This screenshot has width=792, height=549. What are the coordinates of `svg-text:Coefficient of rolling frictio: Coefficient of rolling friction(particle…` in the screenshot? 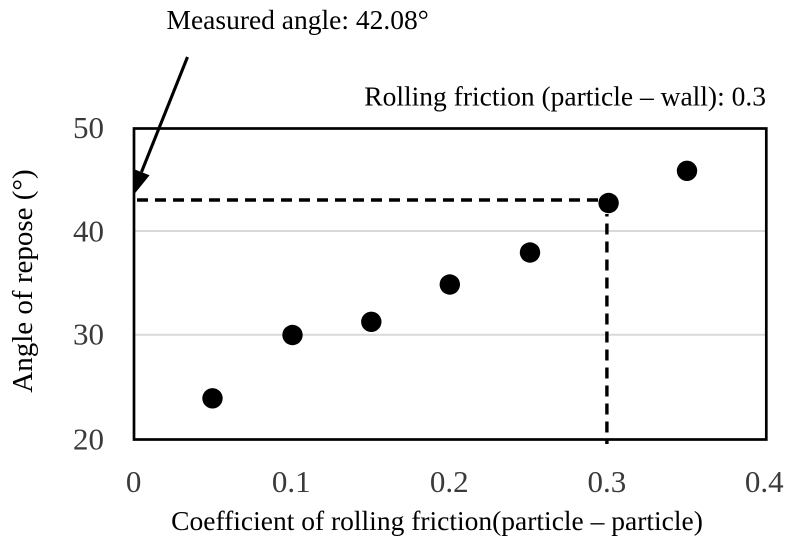 It's located at (437, 520).